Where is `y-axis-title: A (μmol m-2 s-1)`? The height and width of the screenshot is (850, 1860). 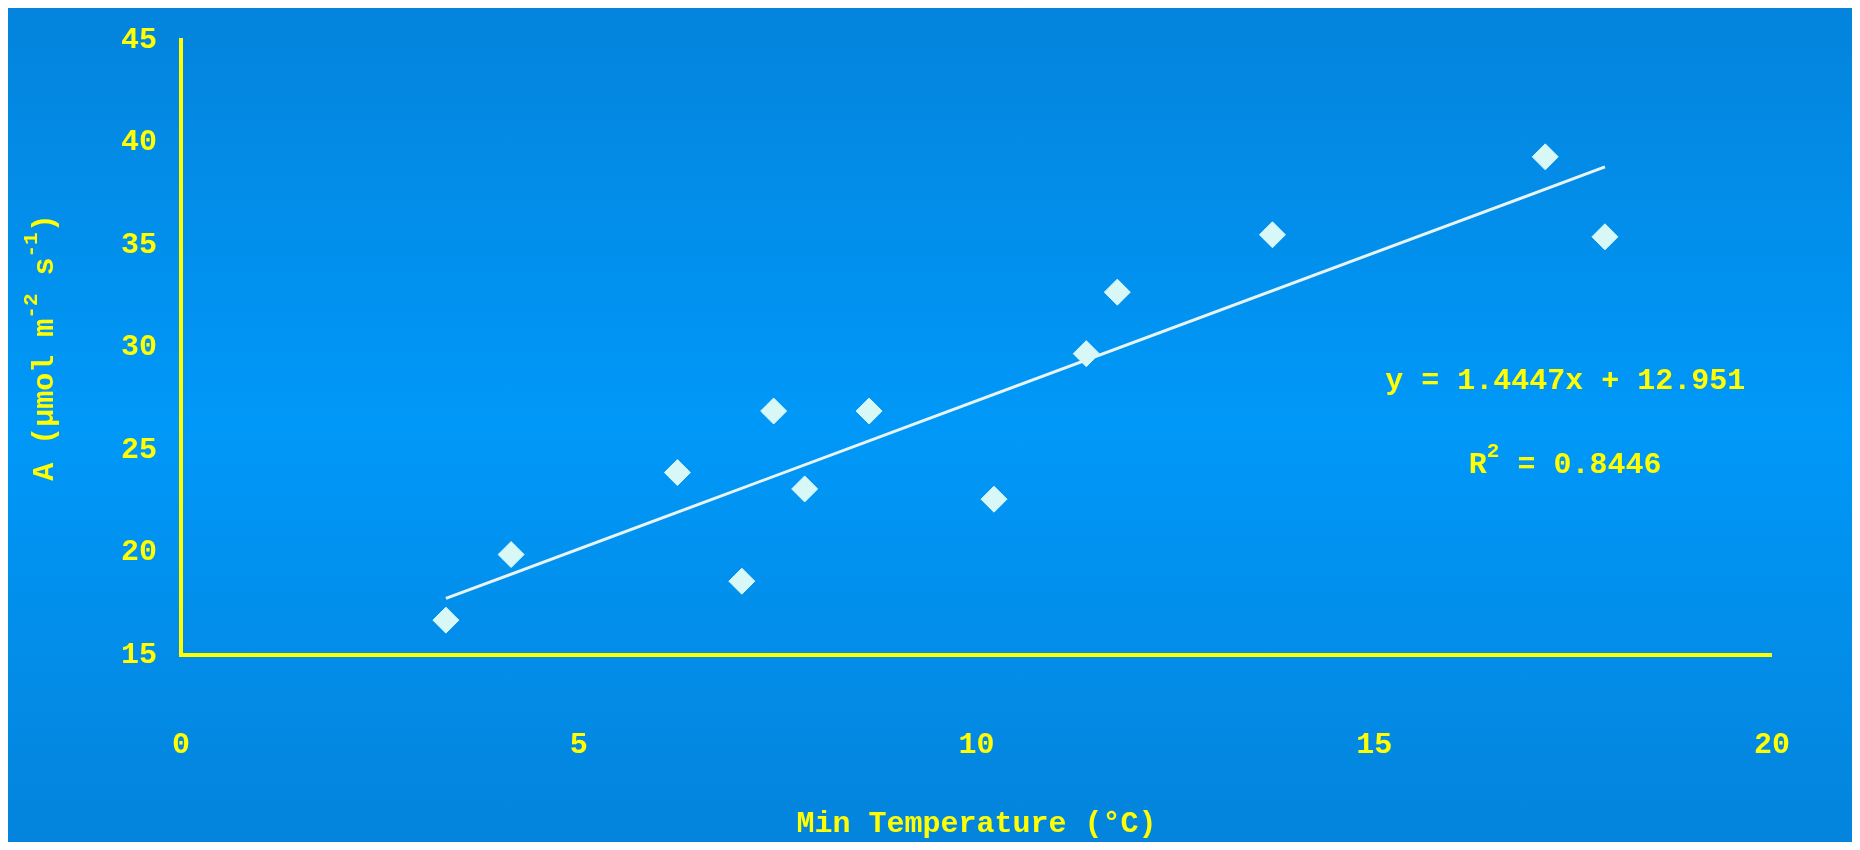
y-axis-title: A (μmol m-2 s-1) is located at coordinates (40, 347).